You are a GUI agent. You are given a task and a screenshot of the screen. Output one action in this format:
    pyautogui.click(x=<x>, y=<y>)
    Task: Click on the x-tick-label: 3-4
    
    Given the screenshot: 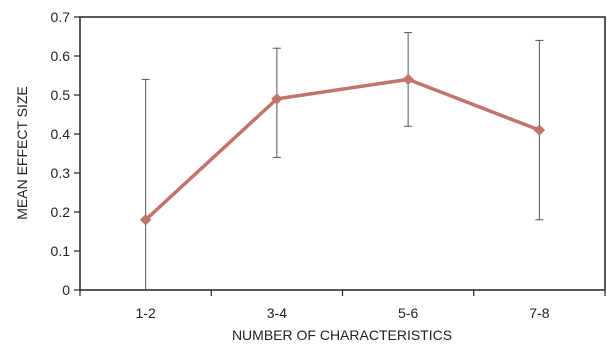 What is the action you would take?
    pyautogui.click(x=277, y=313)
    